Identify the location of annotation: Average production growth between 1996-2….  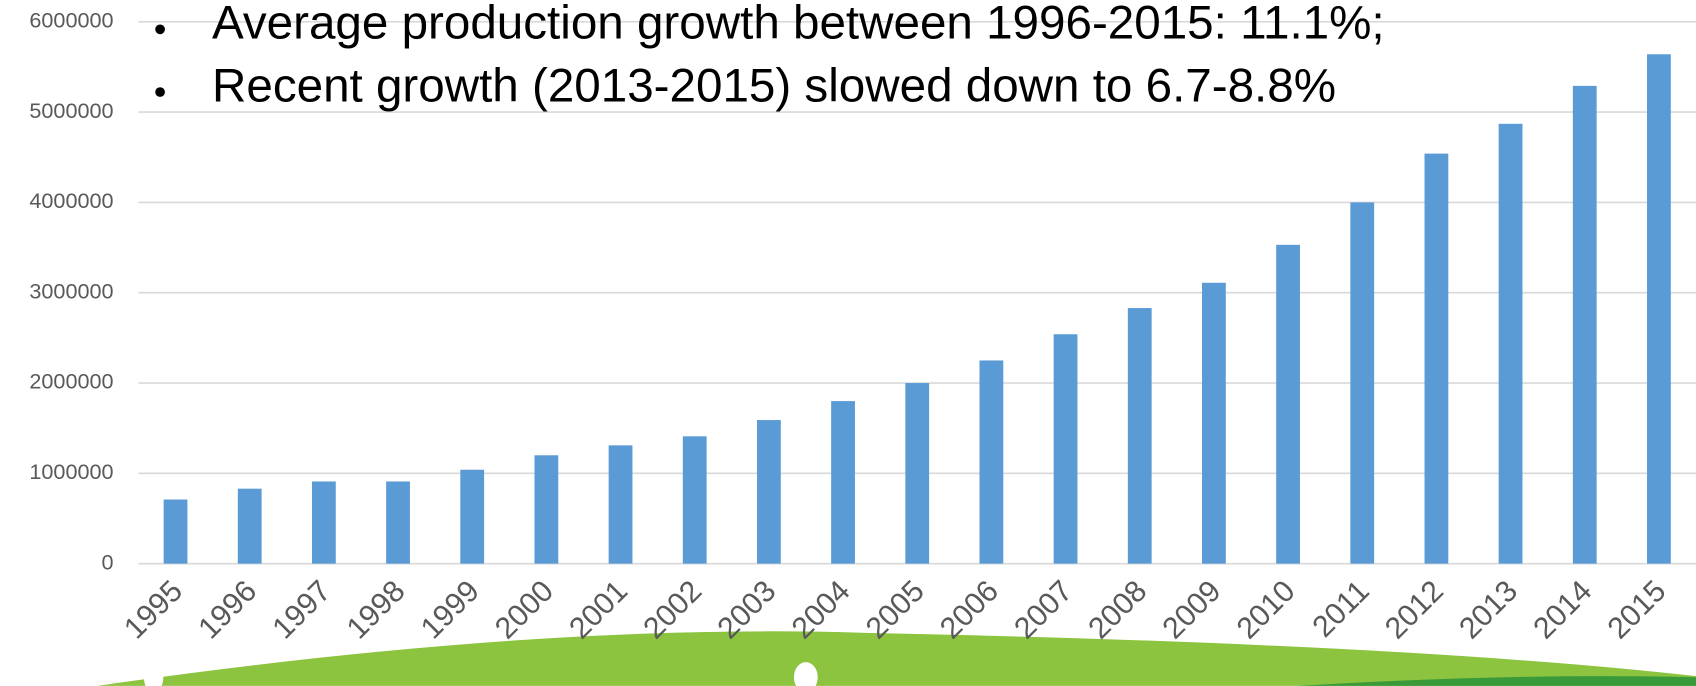
(798, 25).